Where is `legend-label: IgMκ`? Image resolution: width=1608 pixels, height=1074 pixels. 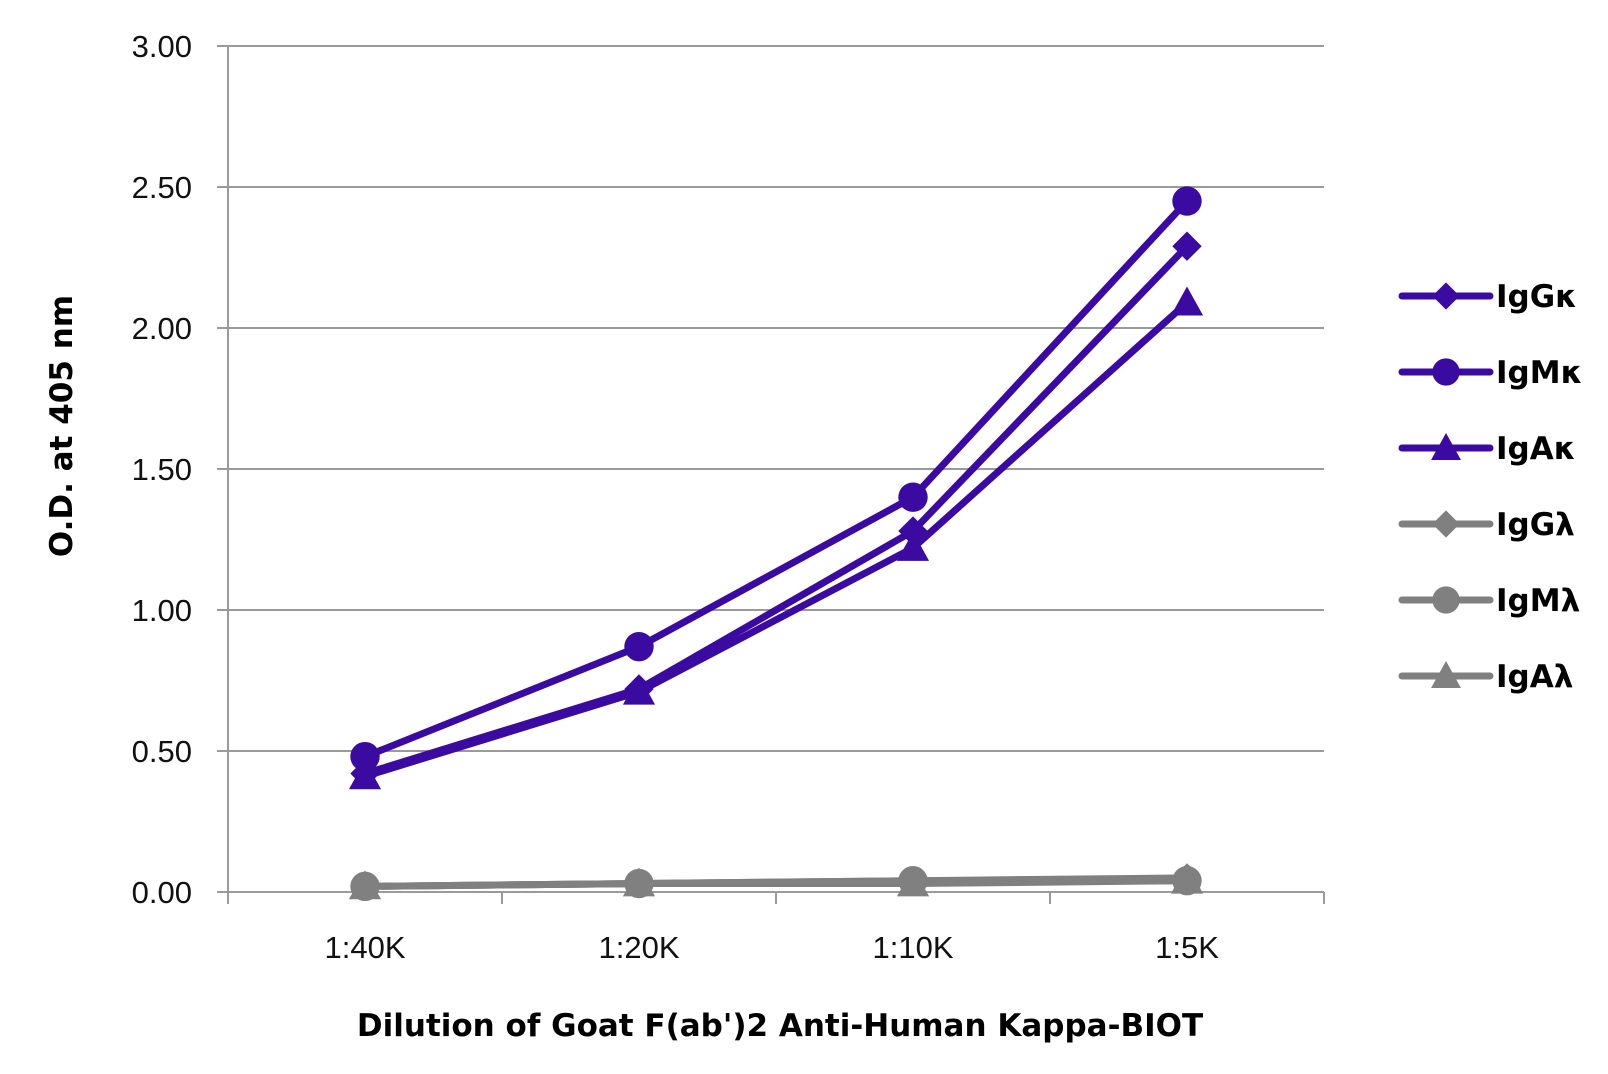
legend-label: IgMκ is located at coordinates (1539, 373).